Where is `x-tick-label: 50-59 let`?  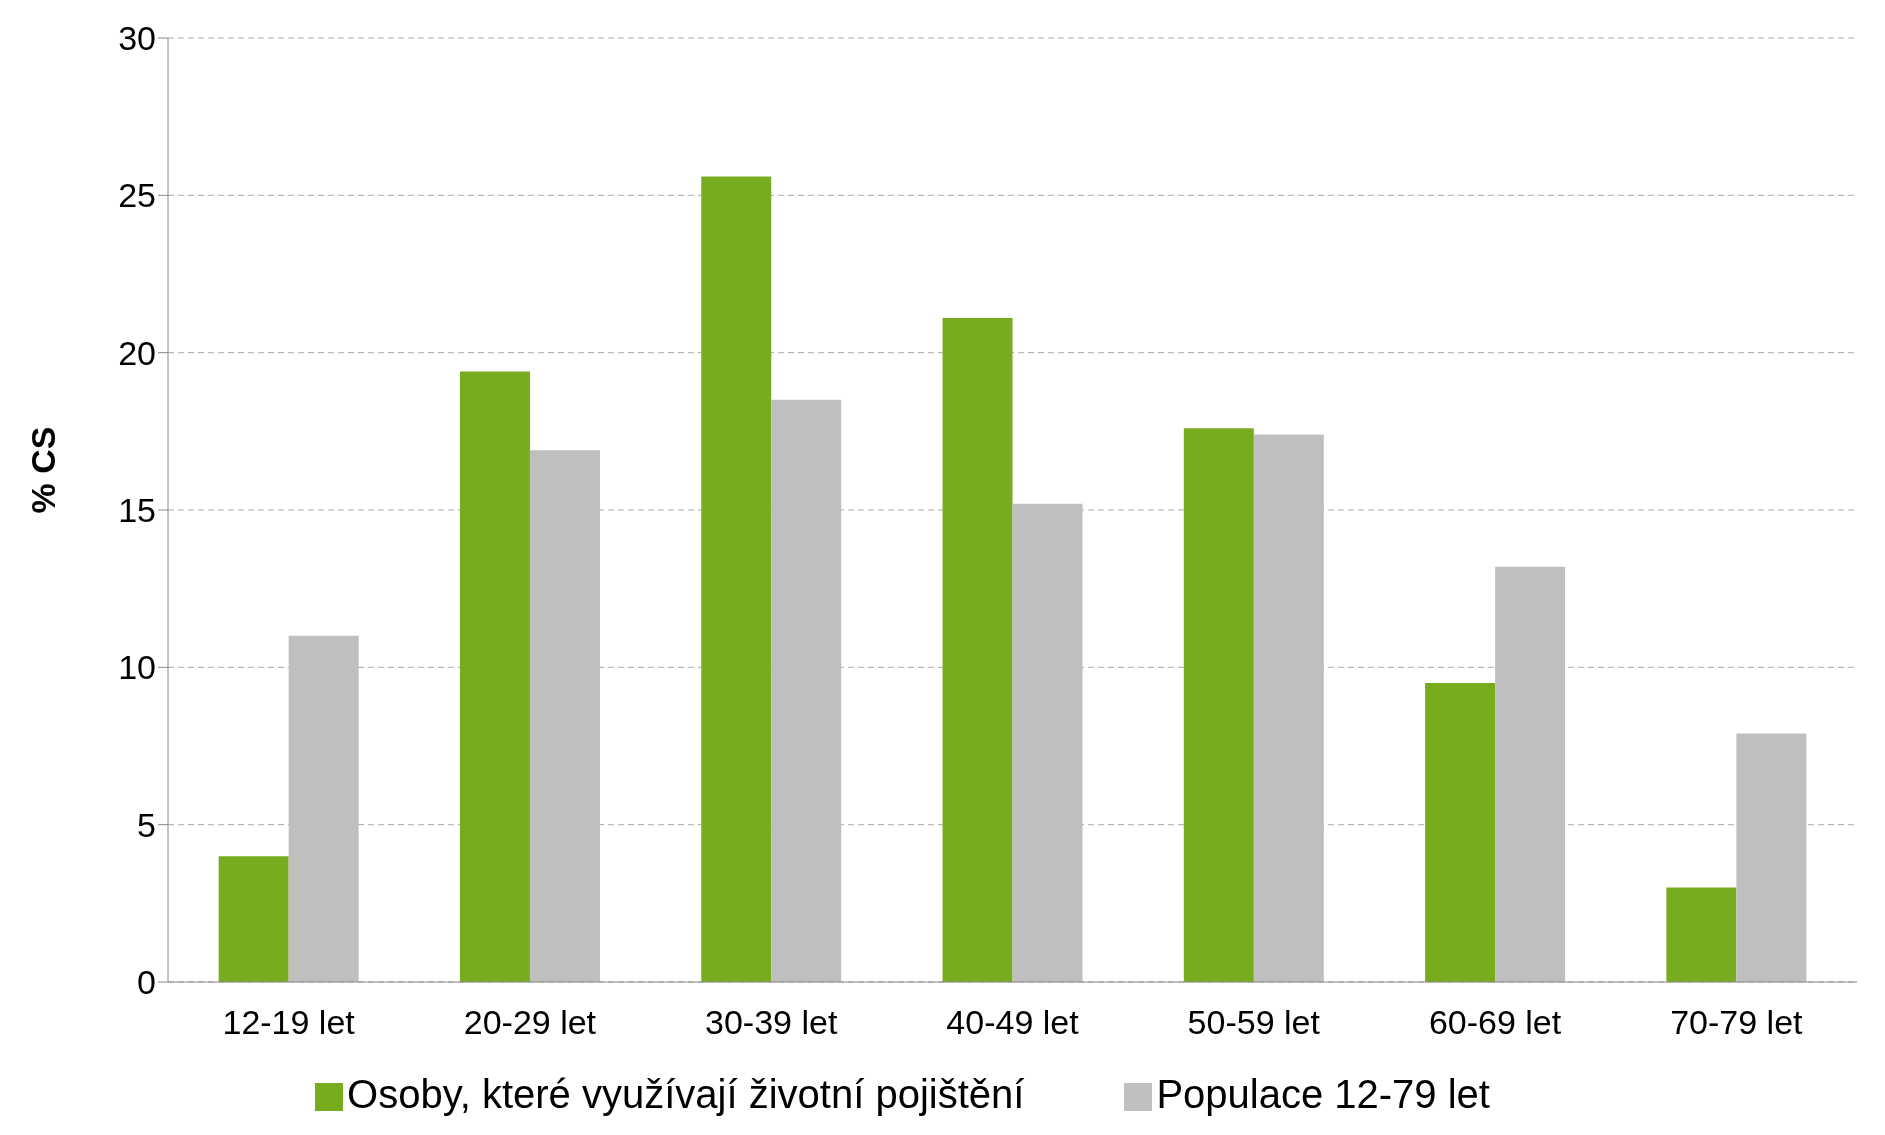 x-tick-label: 50-59 let is located at coordinates (1254, 1022).